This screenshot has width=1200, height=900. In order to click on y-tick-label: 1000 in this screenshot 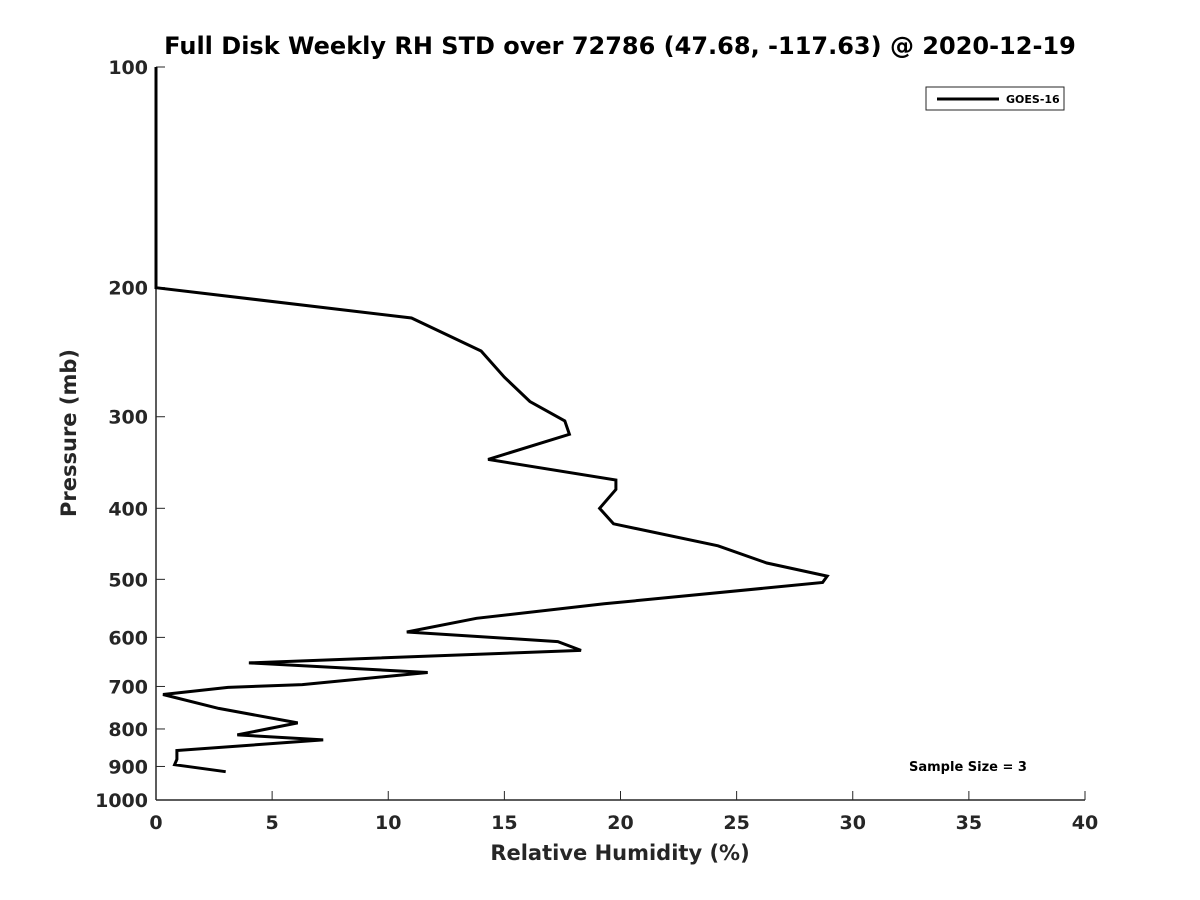, I will do `click(121, 801)`.